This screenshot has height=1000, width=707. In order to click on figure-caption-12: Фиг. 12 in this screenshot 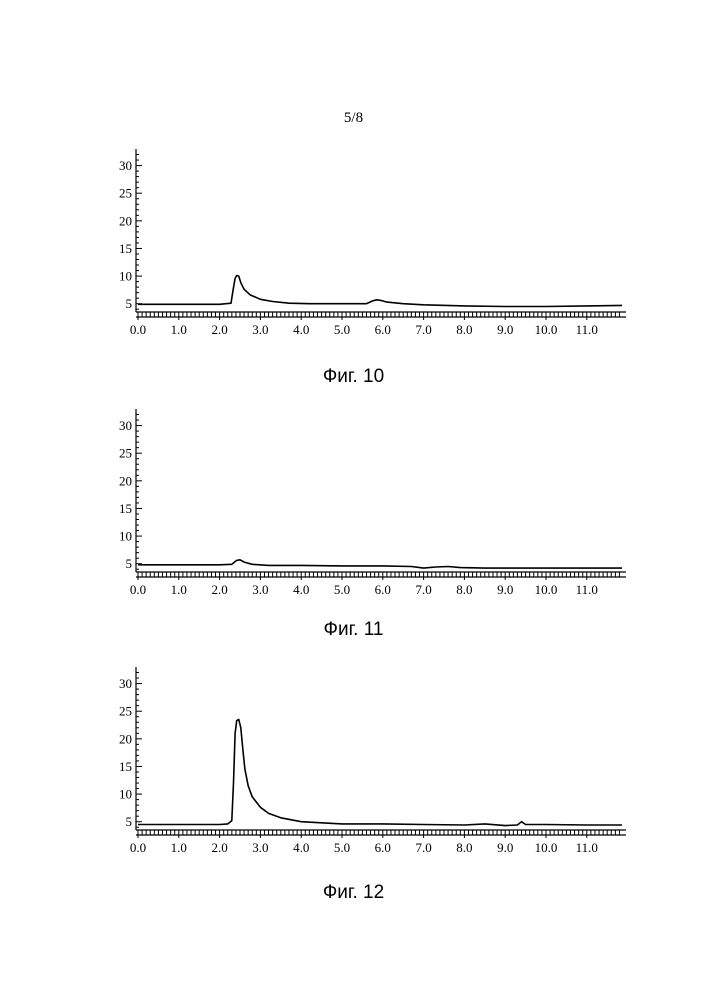, I will do `click(353, 893)`.